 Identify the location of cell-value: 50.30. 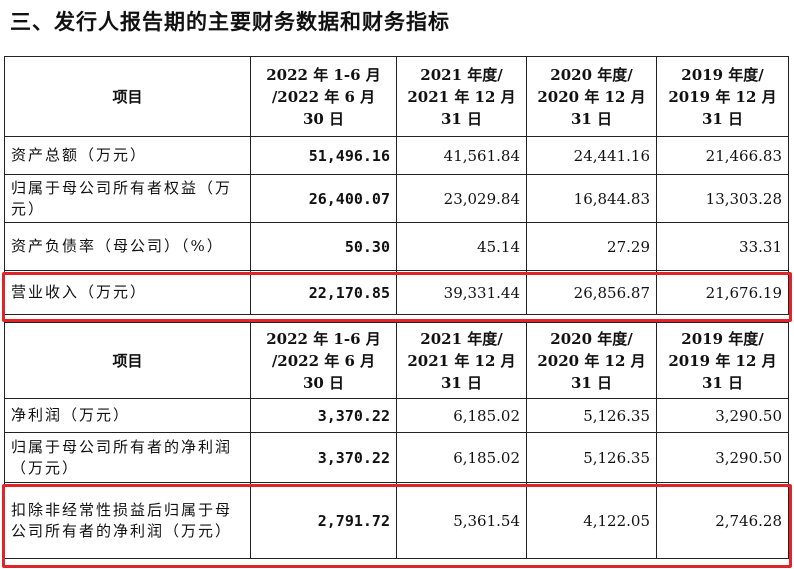
(323, 246).